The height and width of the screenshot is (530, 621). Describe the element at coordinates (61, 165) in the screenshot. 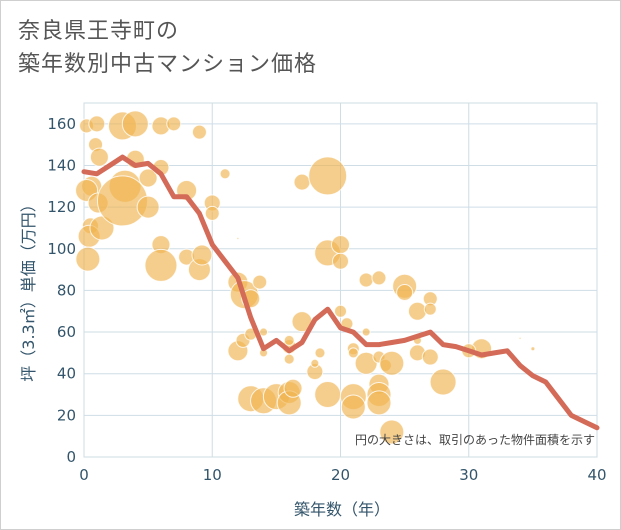

I see `y-tick-label: 140` at that location.